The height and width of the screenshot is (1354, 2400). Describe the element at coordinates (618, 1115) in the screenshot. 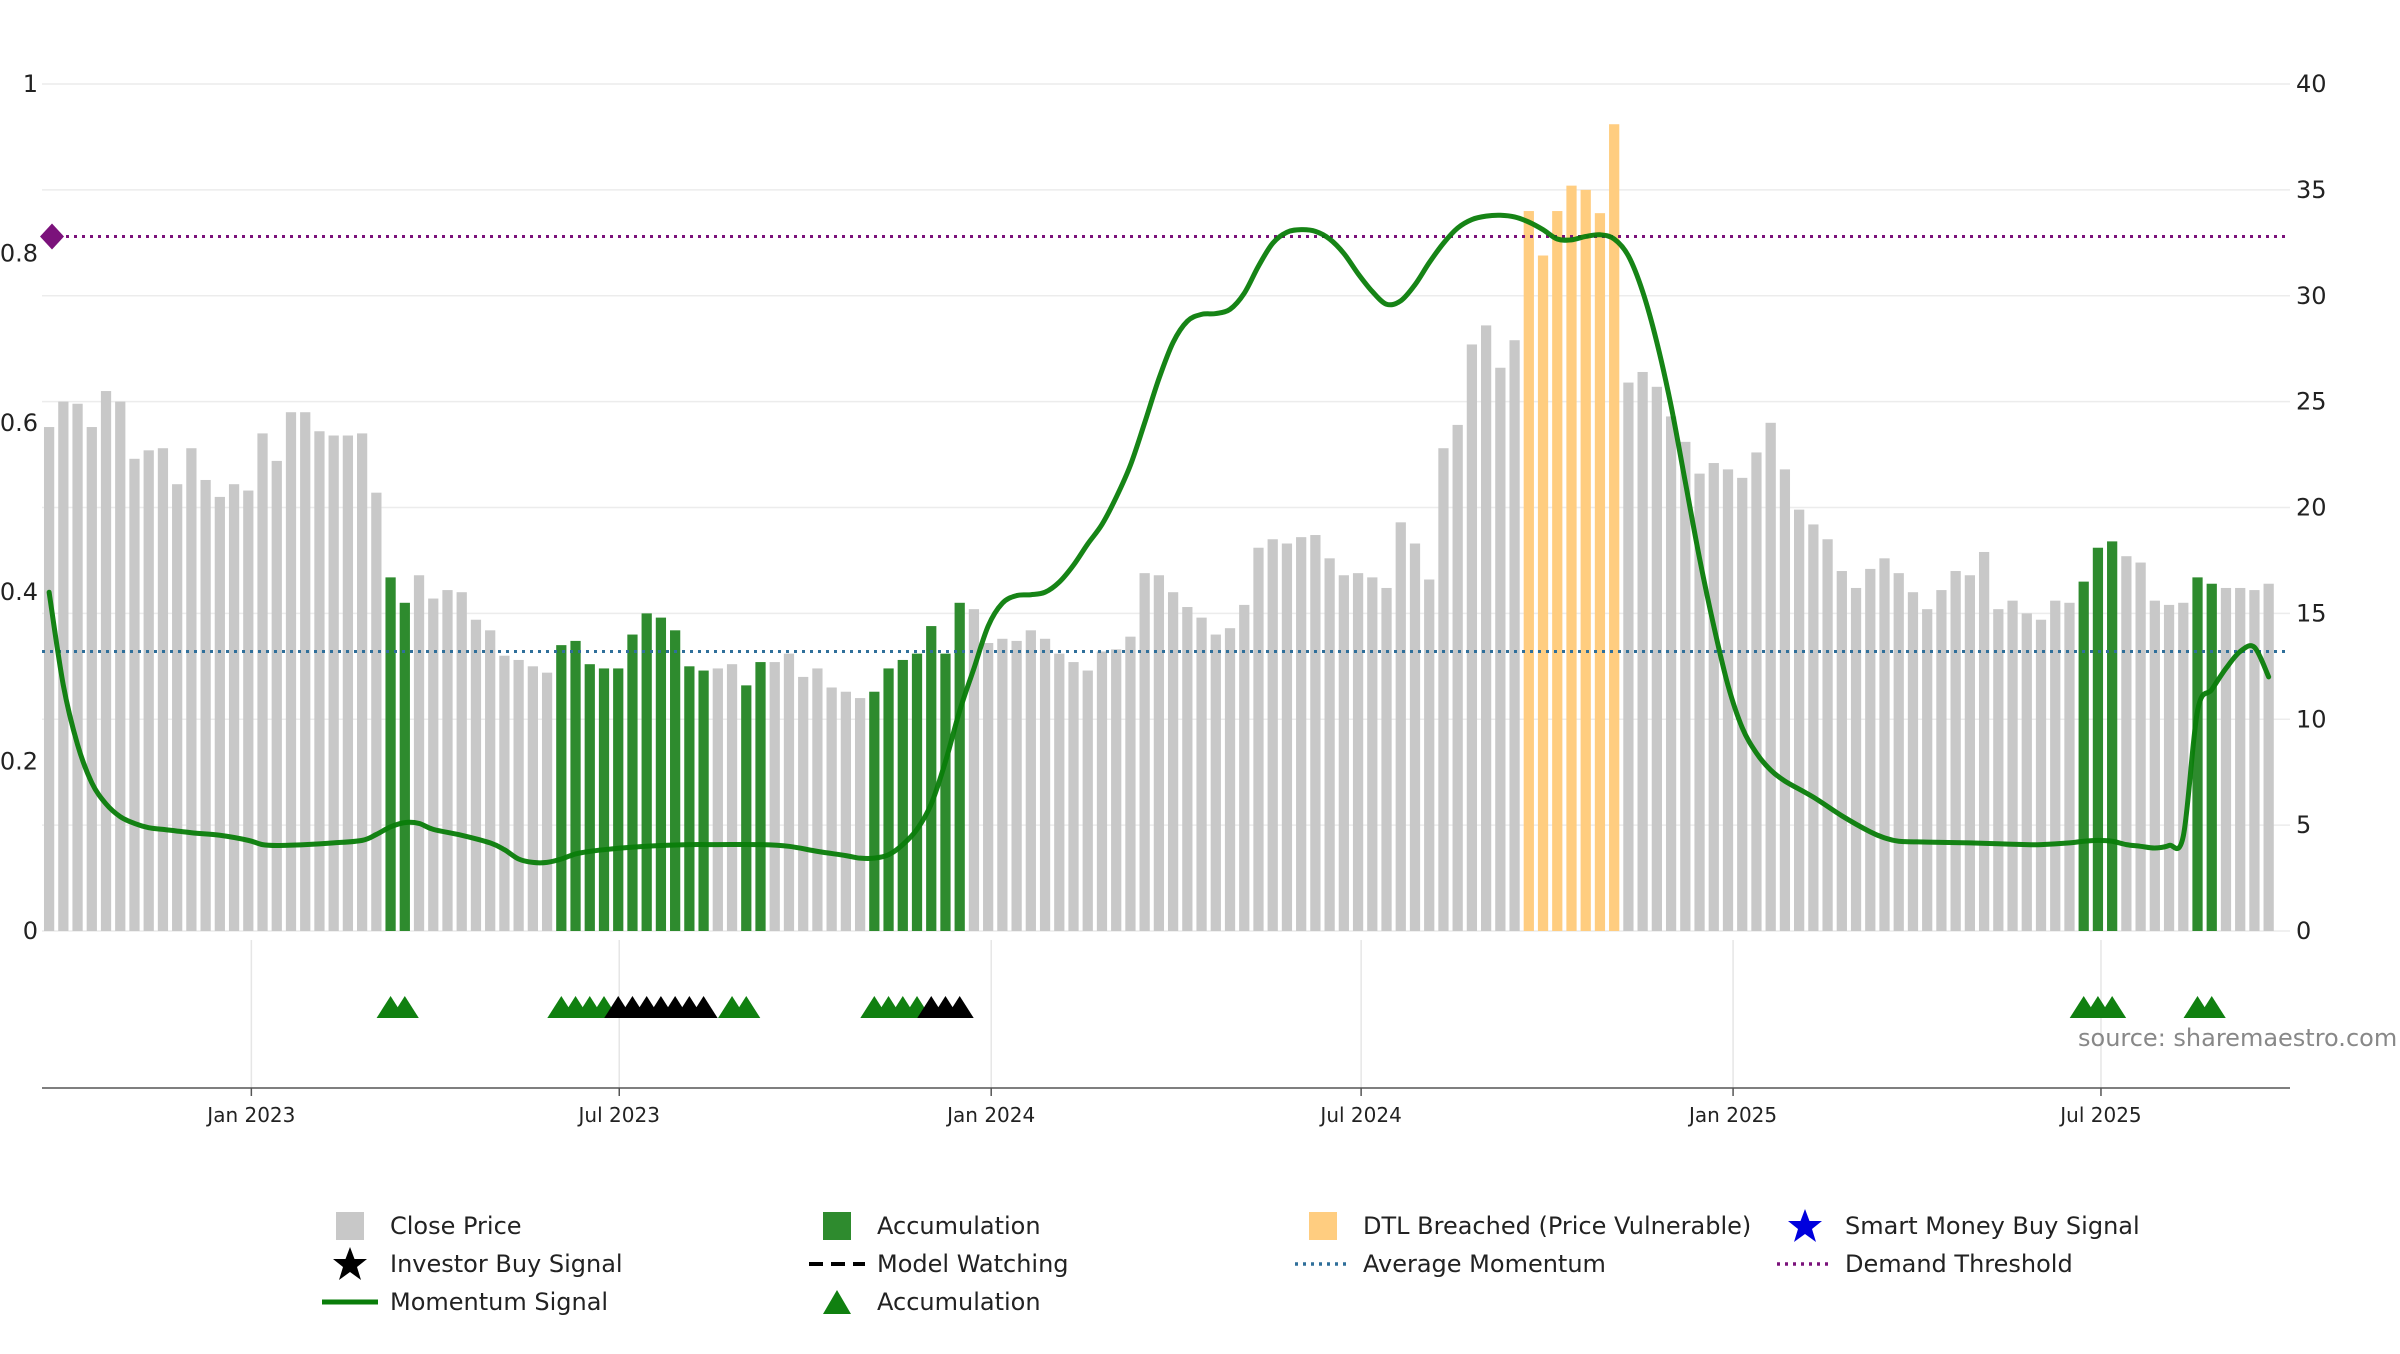

I see `x-tick-label: Jul 2023` at that location.